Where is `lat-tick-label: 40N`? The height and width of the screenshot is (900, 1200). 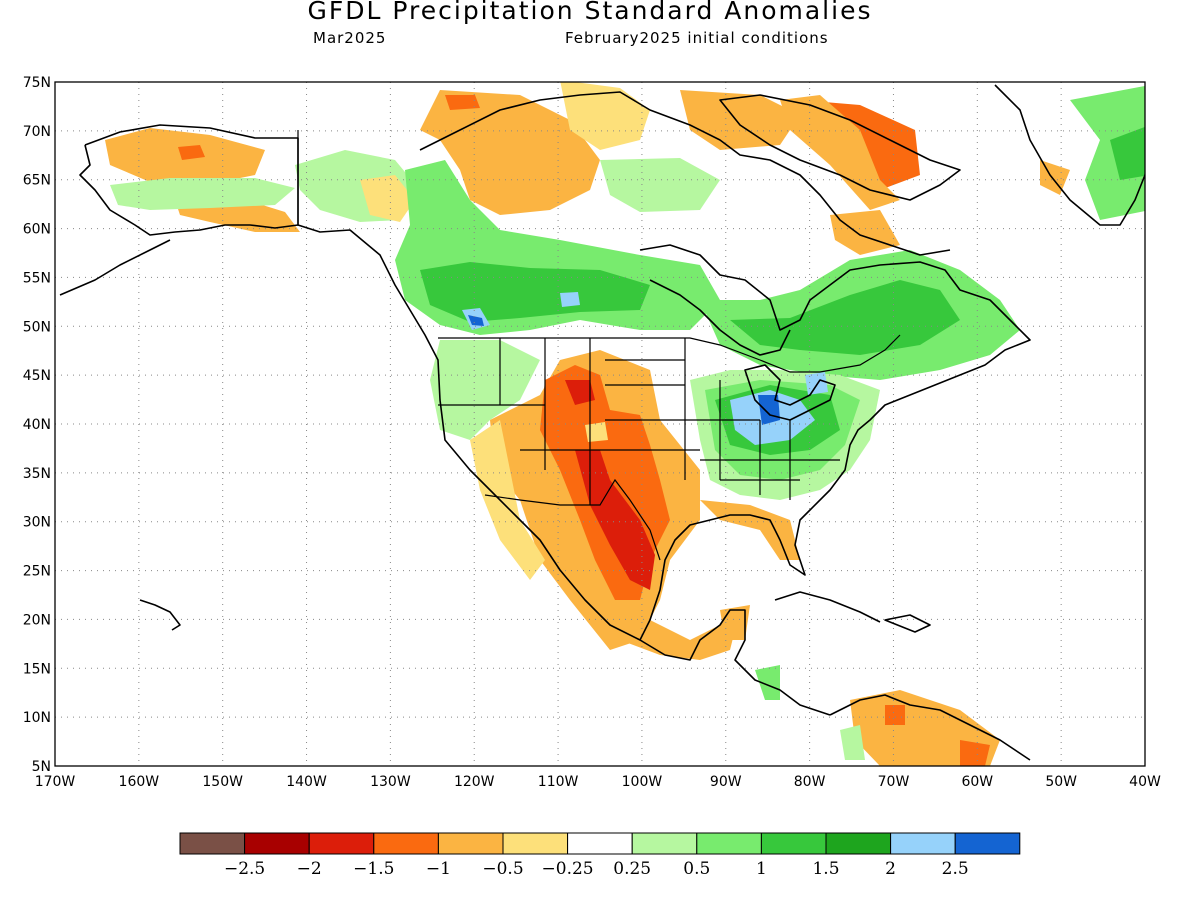
lat-tick-label: 40N is located at coordinates (37, 425).